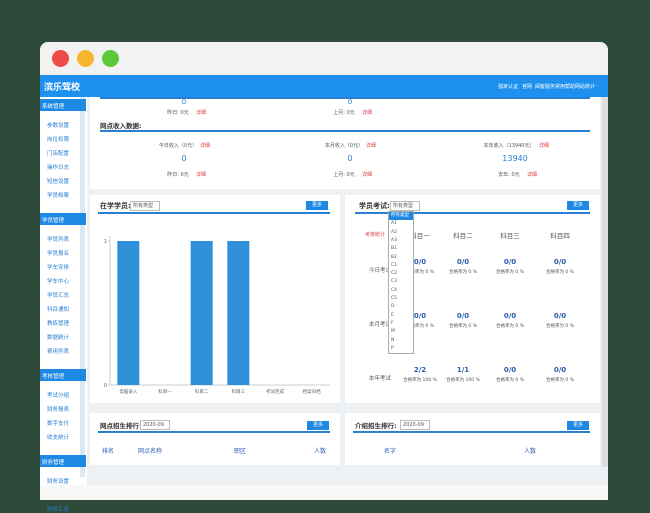  Describe the element at coordinates (58, 310) in the screenshot. I see `sidebar-item: 科目通知` at that location.